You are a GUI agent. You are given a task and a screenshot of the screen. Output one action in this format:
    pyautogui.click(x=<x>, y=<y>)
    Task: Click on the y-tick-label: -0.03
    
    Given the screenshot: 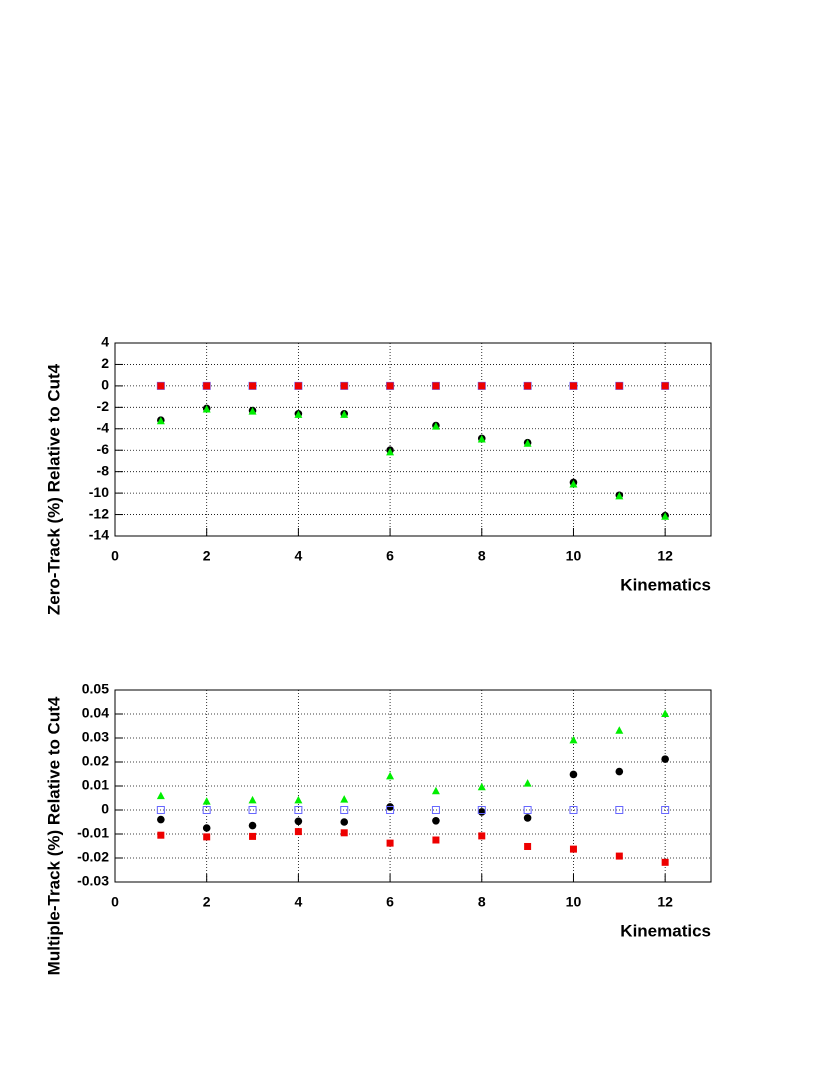 What is the action you would take?
    pyautogui.click(x=93, y=881)
    